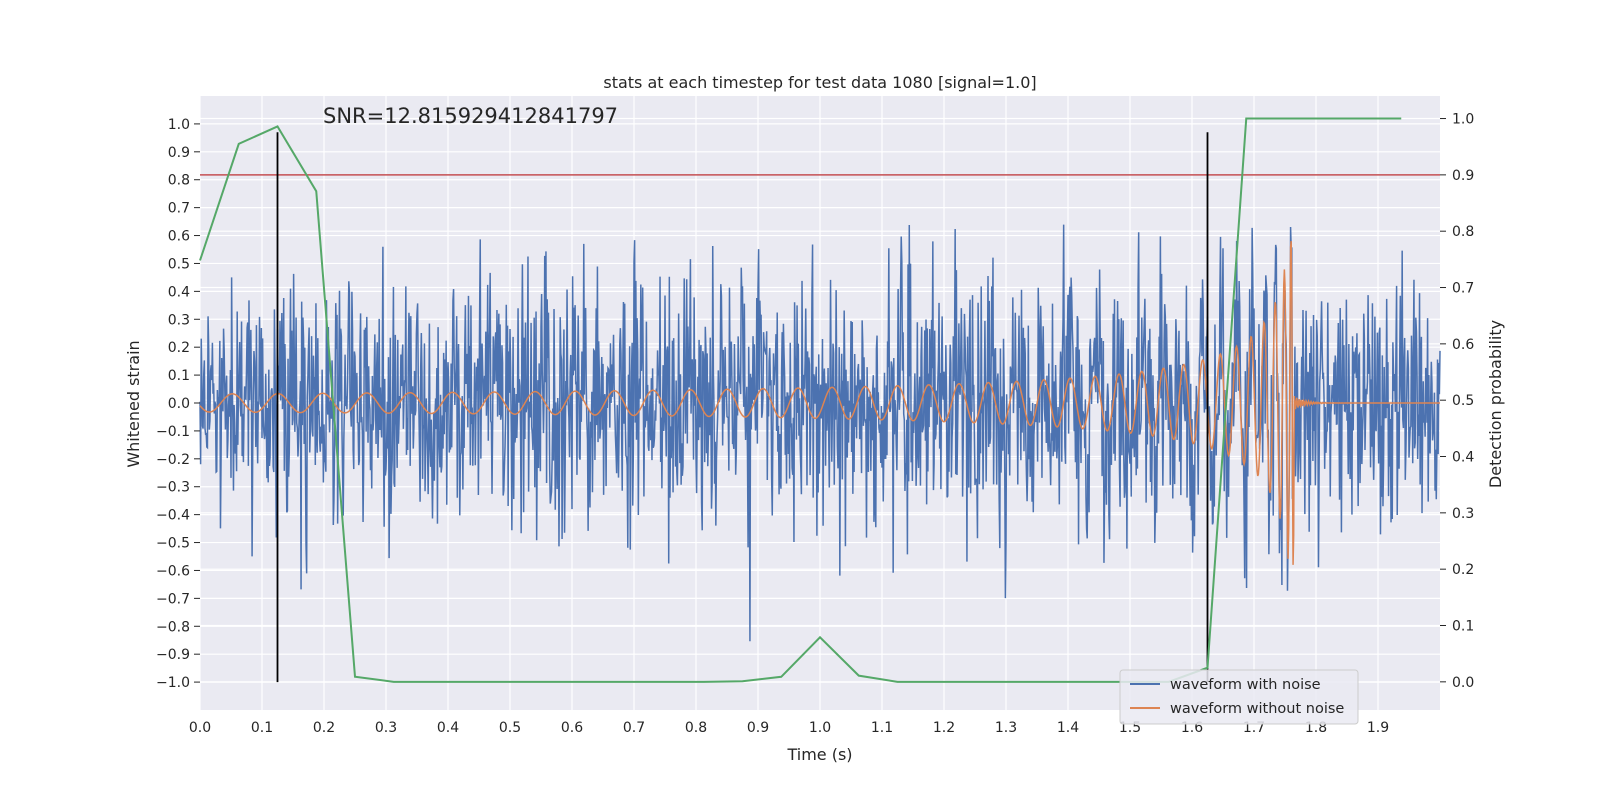 Image resolution: width=1600 pixels, height=800 pixels. What do you see at coordinates (758, 728) in the screenshot?
I see `x-tick-label: 0.9` at bounding box center [758, 728].